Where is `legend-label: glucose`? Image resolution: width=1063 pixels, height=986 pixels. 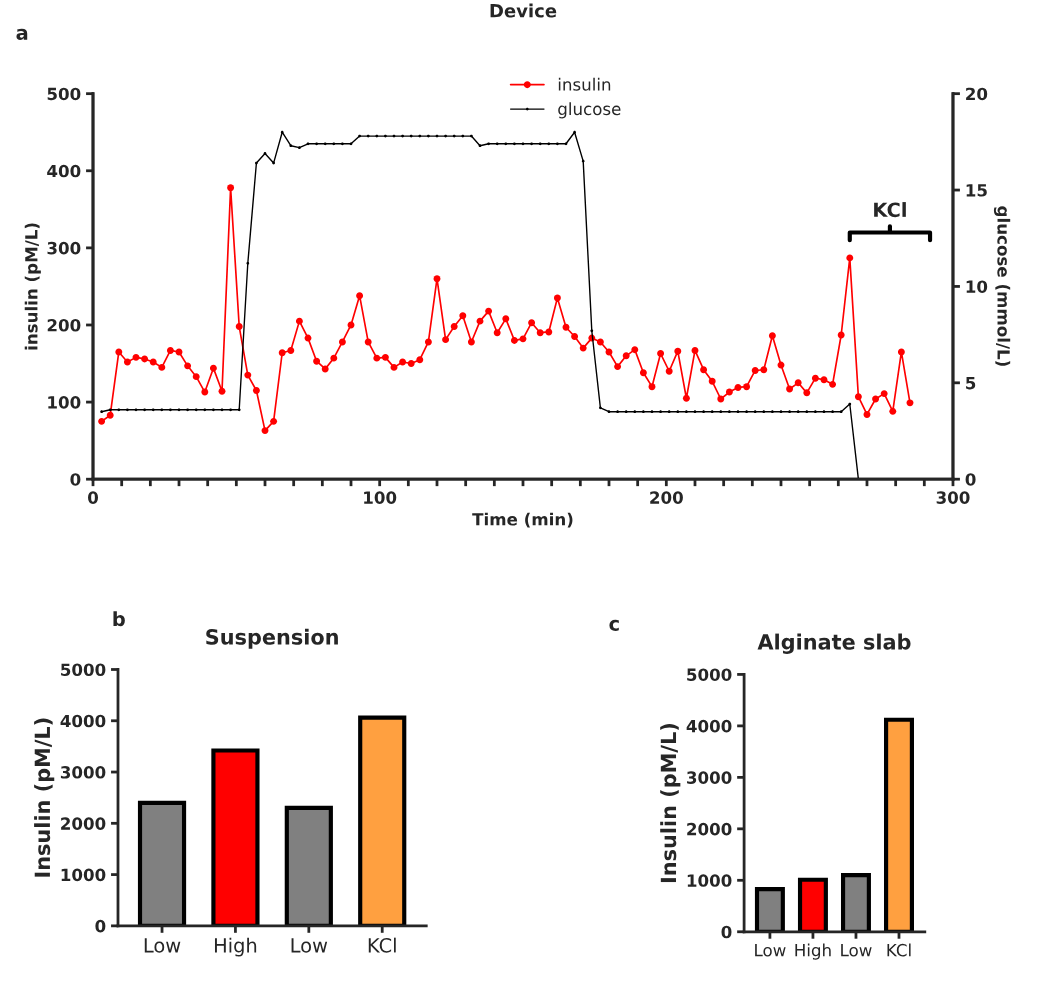 legend-label: glucose is located at coordinates (589, 110).